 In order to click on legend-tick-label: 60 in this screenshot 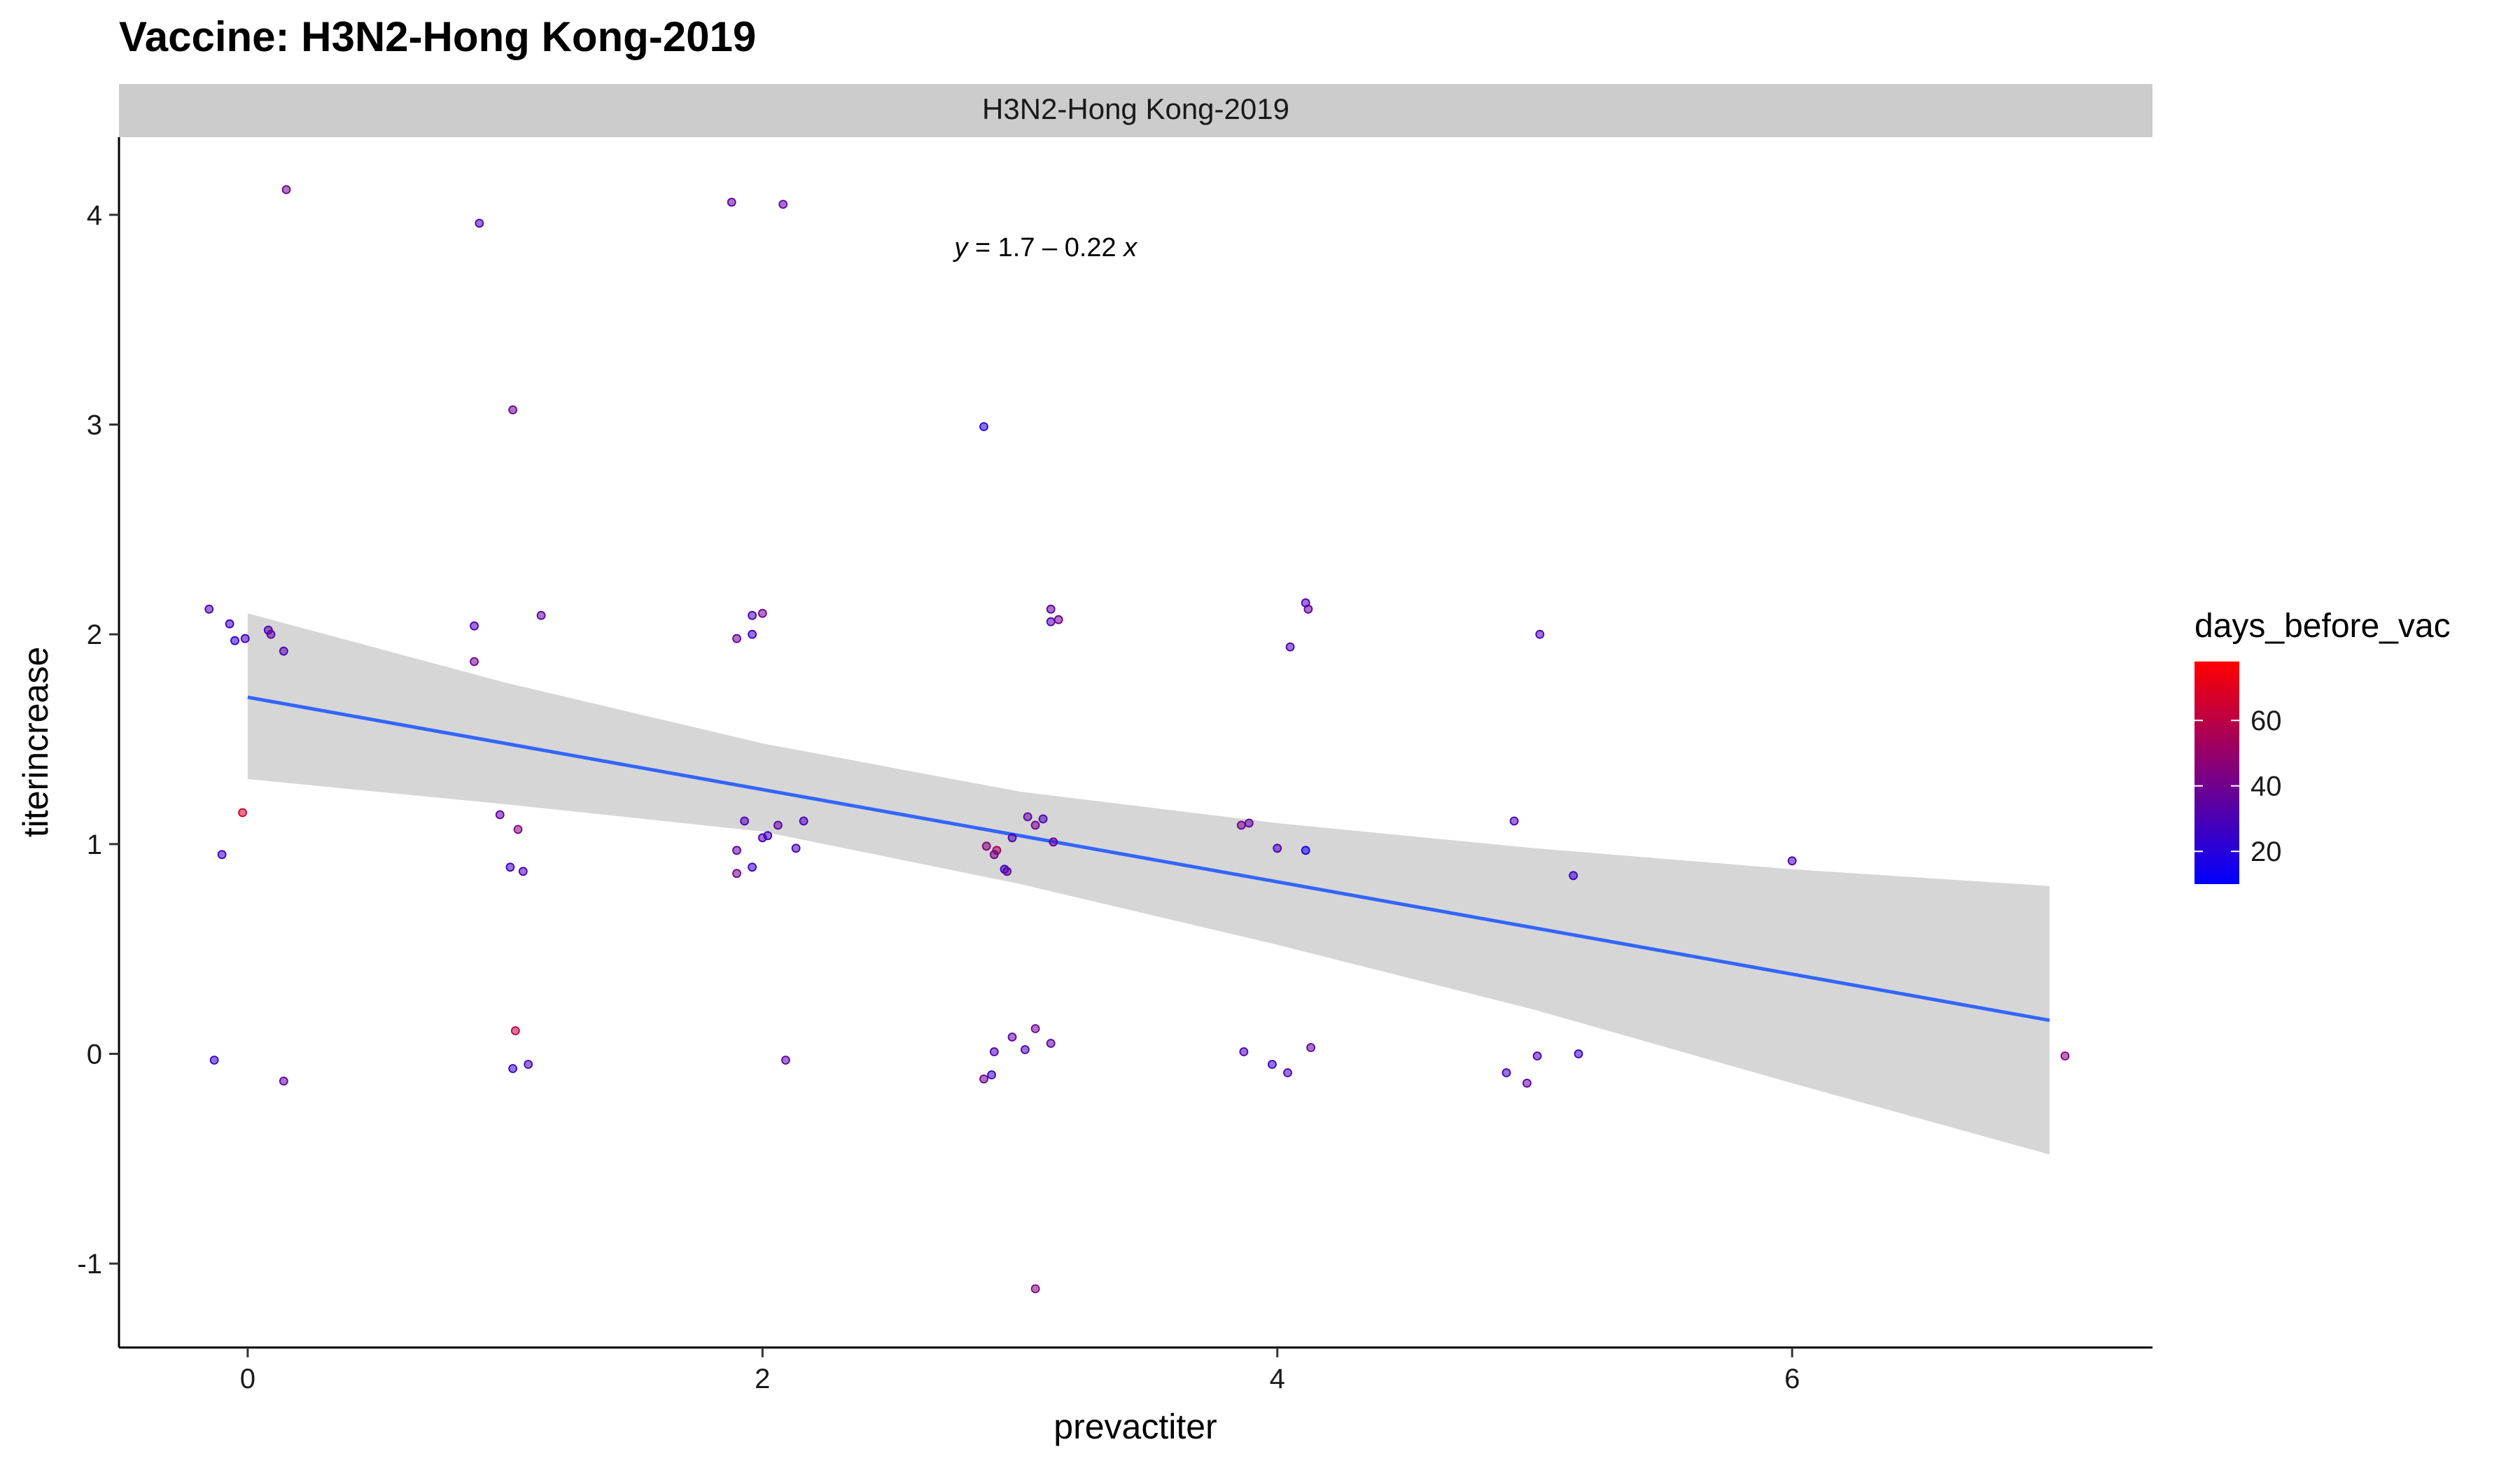, I will do `click(2266, 721)`.